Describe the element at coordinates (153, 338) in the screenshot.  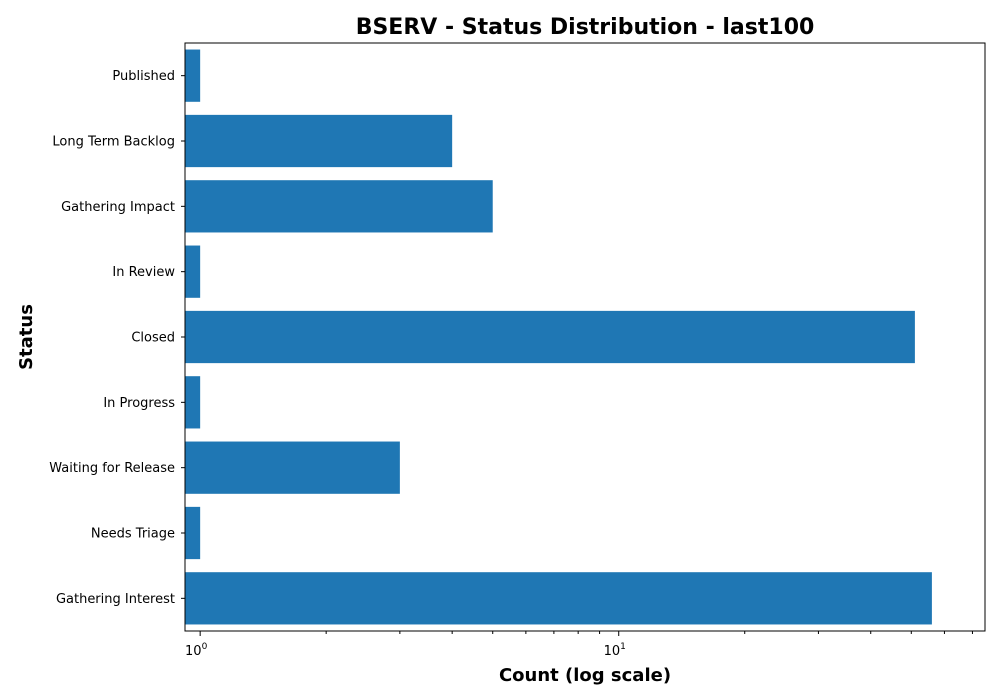
I see `y-tick-label: Closed` at that location.